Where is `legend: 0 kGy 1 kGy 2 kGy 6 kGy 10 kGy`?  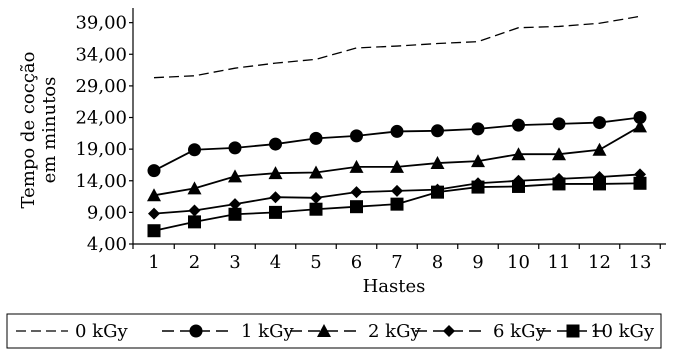 legend: 0 kGy 1 kGy 2 kGy 6 kGy 10 kGy is located at coordinates (334, 331).